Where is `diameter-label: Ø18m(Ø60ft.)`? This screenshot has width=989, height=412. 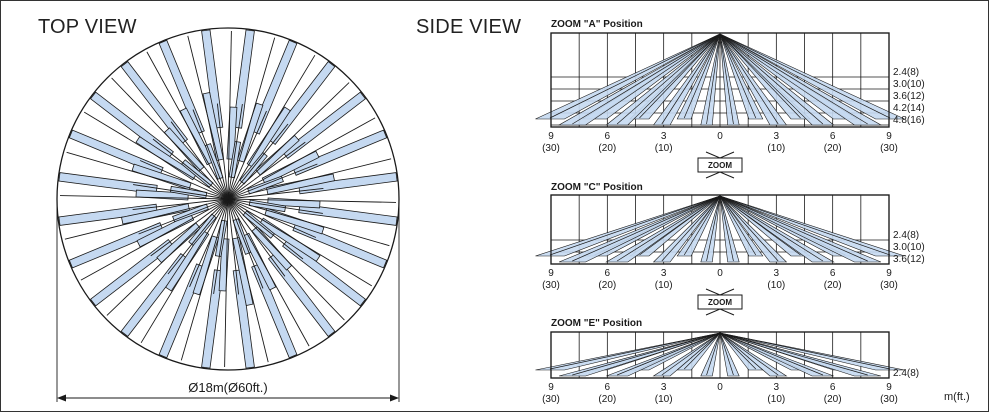
diameter-label: Ø18m(Ø60ft.) is located at coordinates (227, 387).